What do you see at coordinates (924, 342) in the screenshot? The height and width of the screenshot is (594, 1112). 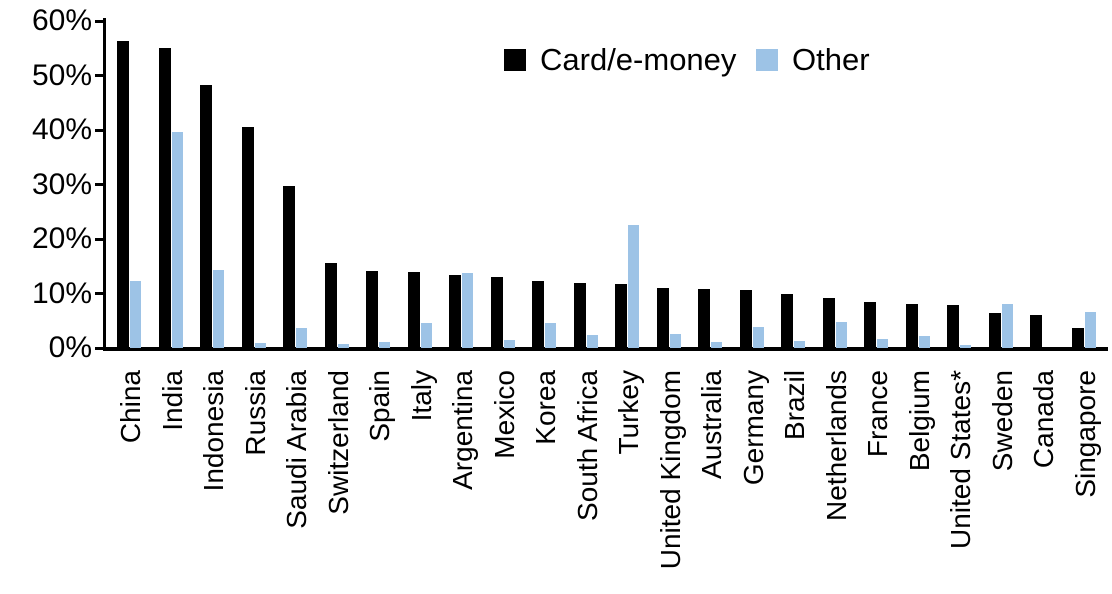 I see `bar-other-belgium` at bounding box center [924, 342].